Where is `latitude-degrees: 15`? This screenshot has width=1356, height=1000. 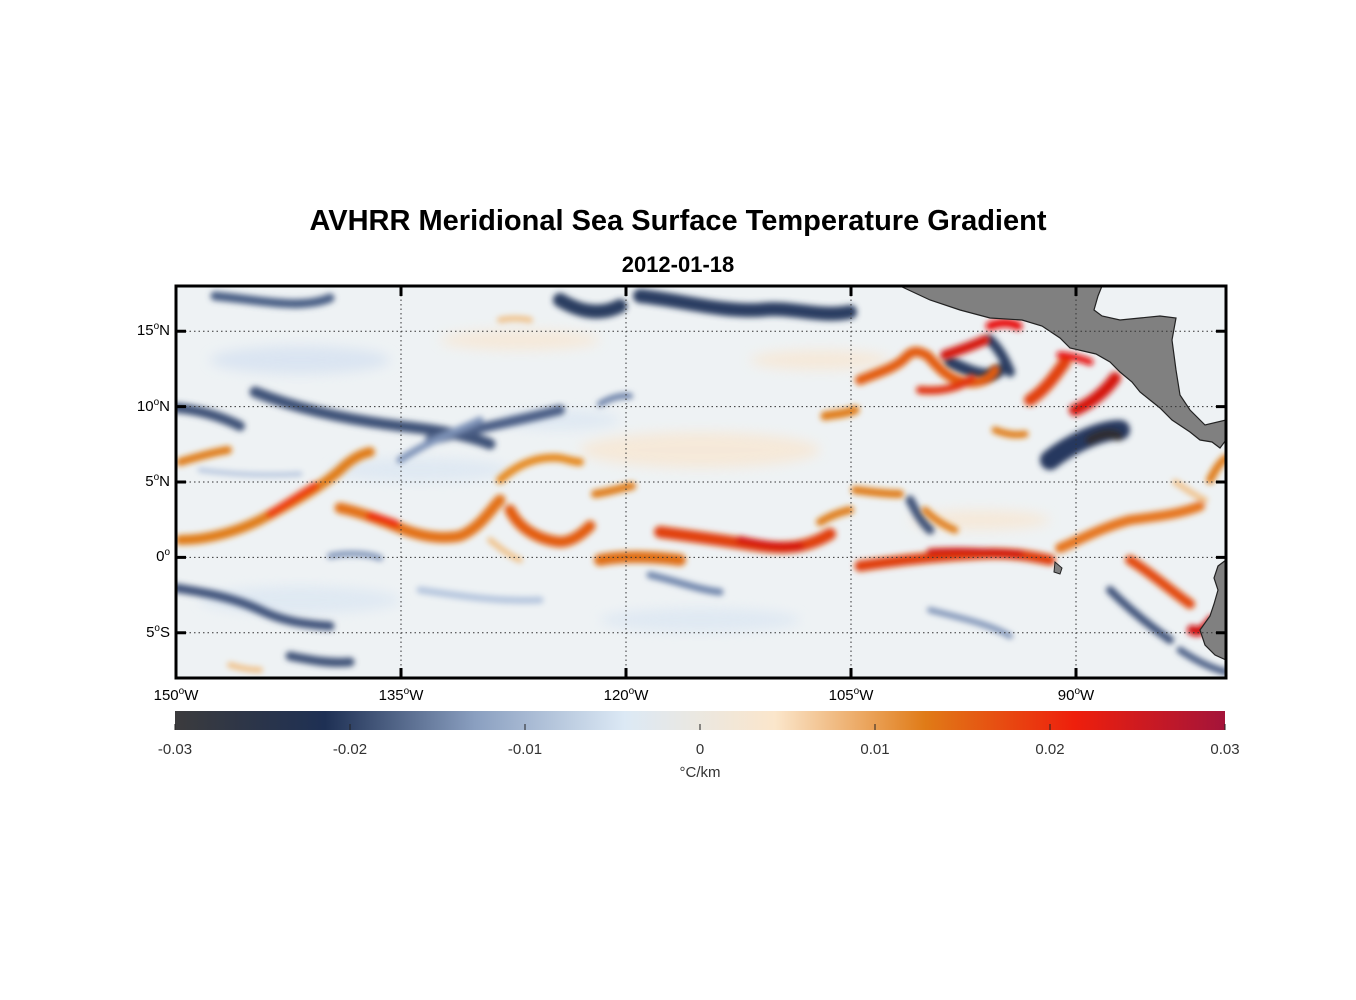 latitude-degrees: 15 is located at coordinates (145, 331).